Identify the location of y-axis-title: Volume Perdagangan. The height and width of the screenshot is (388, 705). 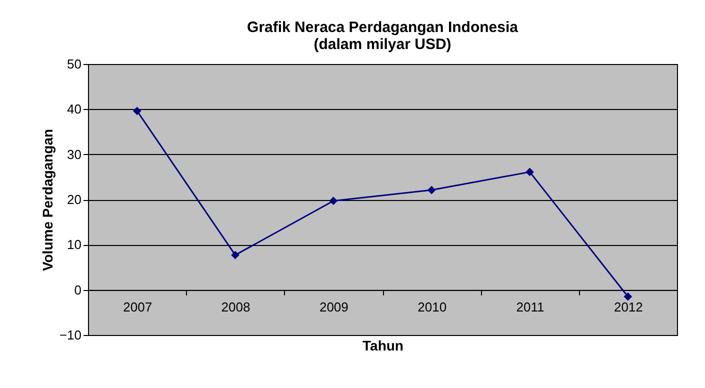
(47, 200).